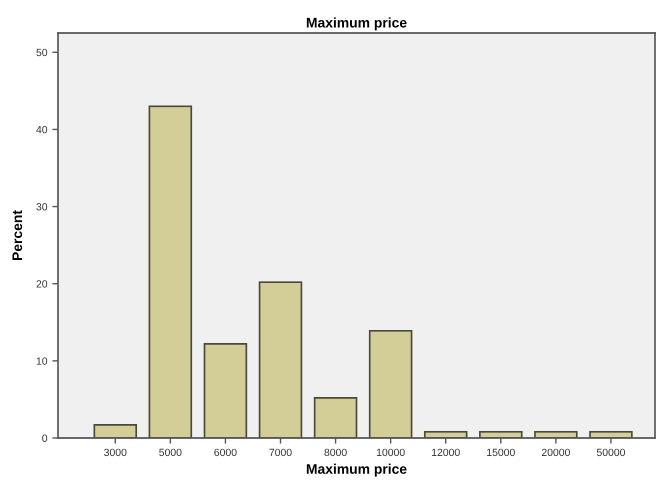 The width and height of the screenshot is (657, 481). What do you see at coordinates (45, 438) in the screenshot?
I see `y-tick-label: 0` at bounding box center [45, 438].